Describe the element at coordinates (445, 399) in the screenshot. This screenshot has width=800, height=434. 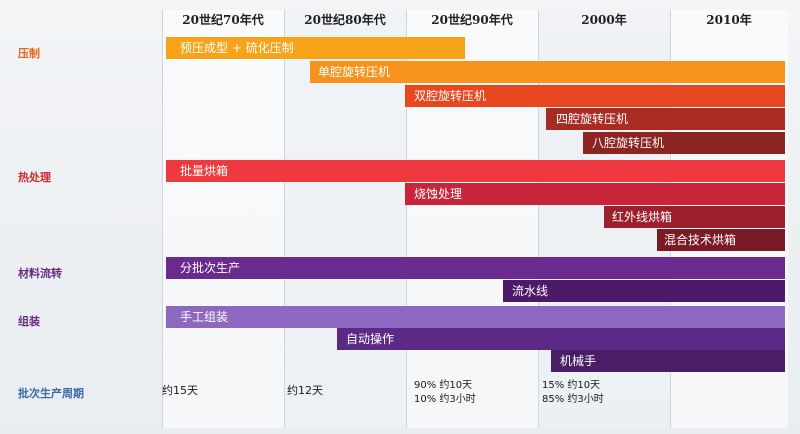
I see `cycle-90s-line2: 10% 约3小时` at that location.